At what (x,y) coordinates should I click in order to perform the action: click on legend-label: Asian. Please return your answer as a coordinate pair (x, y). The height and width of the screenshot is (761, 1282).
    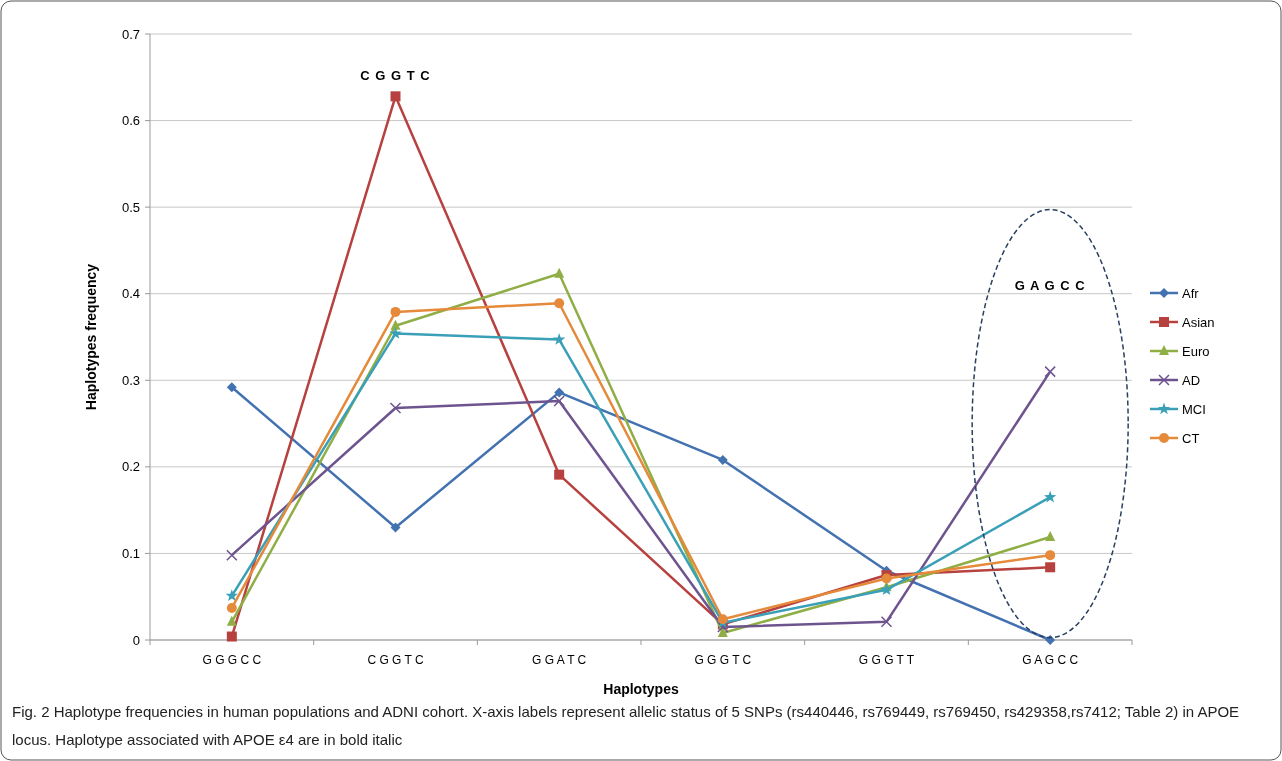
    Looking at the image, I should click on (1198, 322).